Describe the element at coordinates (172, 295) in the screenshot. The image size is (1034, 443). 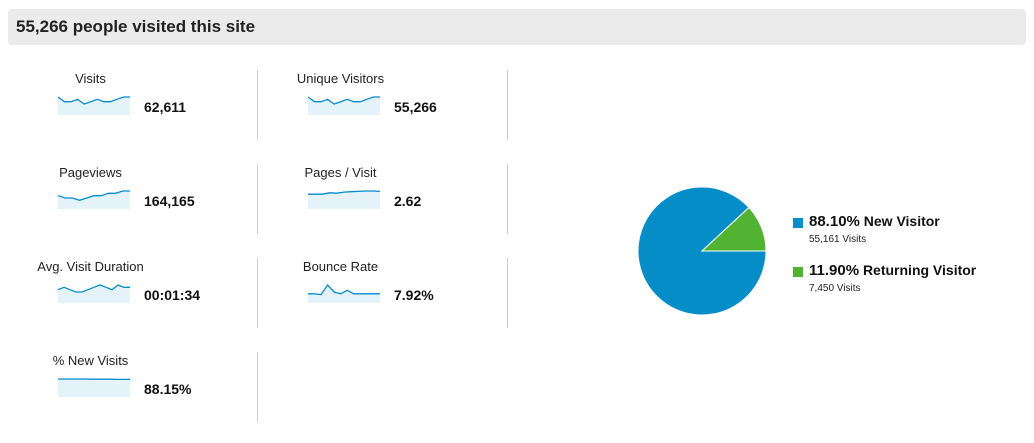
I see `metric-value: 00:01:34` at that location.